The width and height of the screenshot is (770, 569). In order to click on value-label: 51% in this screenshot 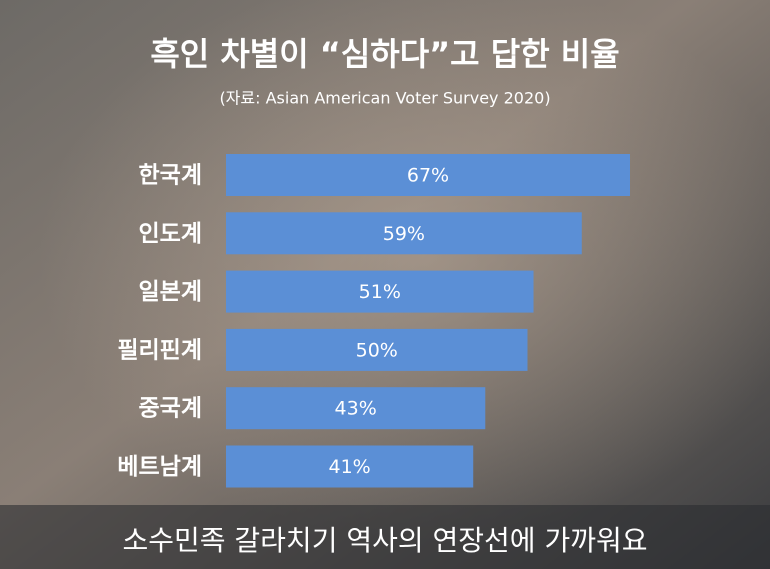, I will do `click(380, 292)`.